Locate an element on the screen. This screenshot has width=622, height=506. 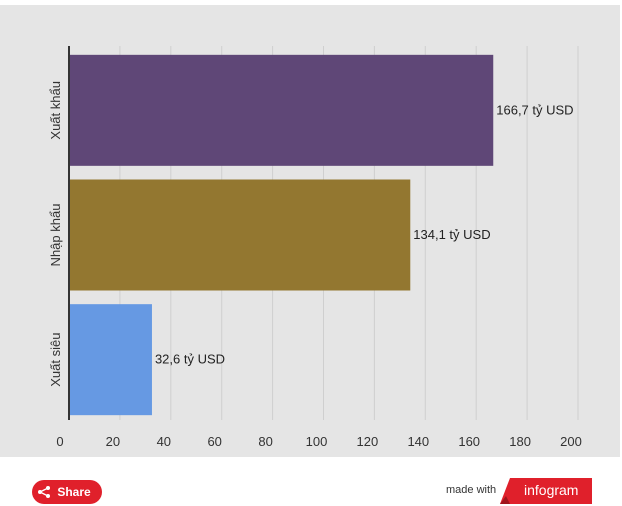
x-tick-label: 180 is located at coordinates (520, 441).